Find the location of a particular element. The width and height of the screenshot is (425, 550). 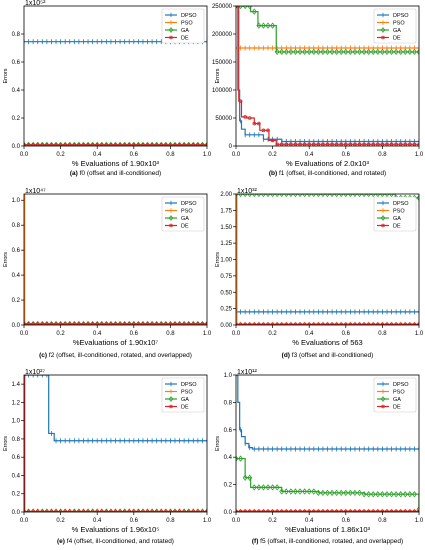

y-tick-label: 0.8 is located at coordinates (16, 440).